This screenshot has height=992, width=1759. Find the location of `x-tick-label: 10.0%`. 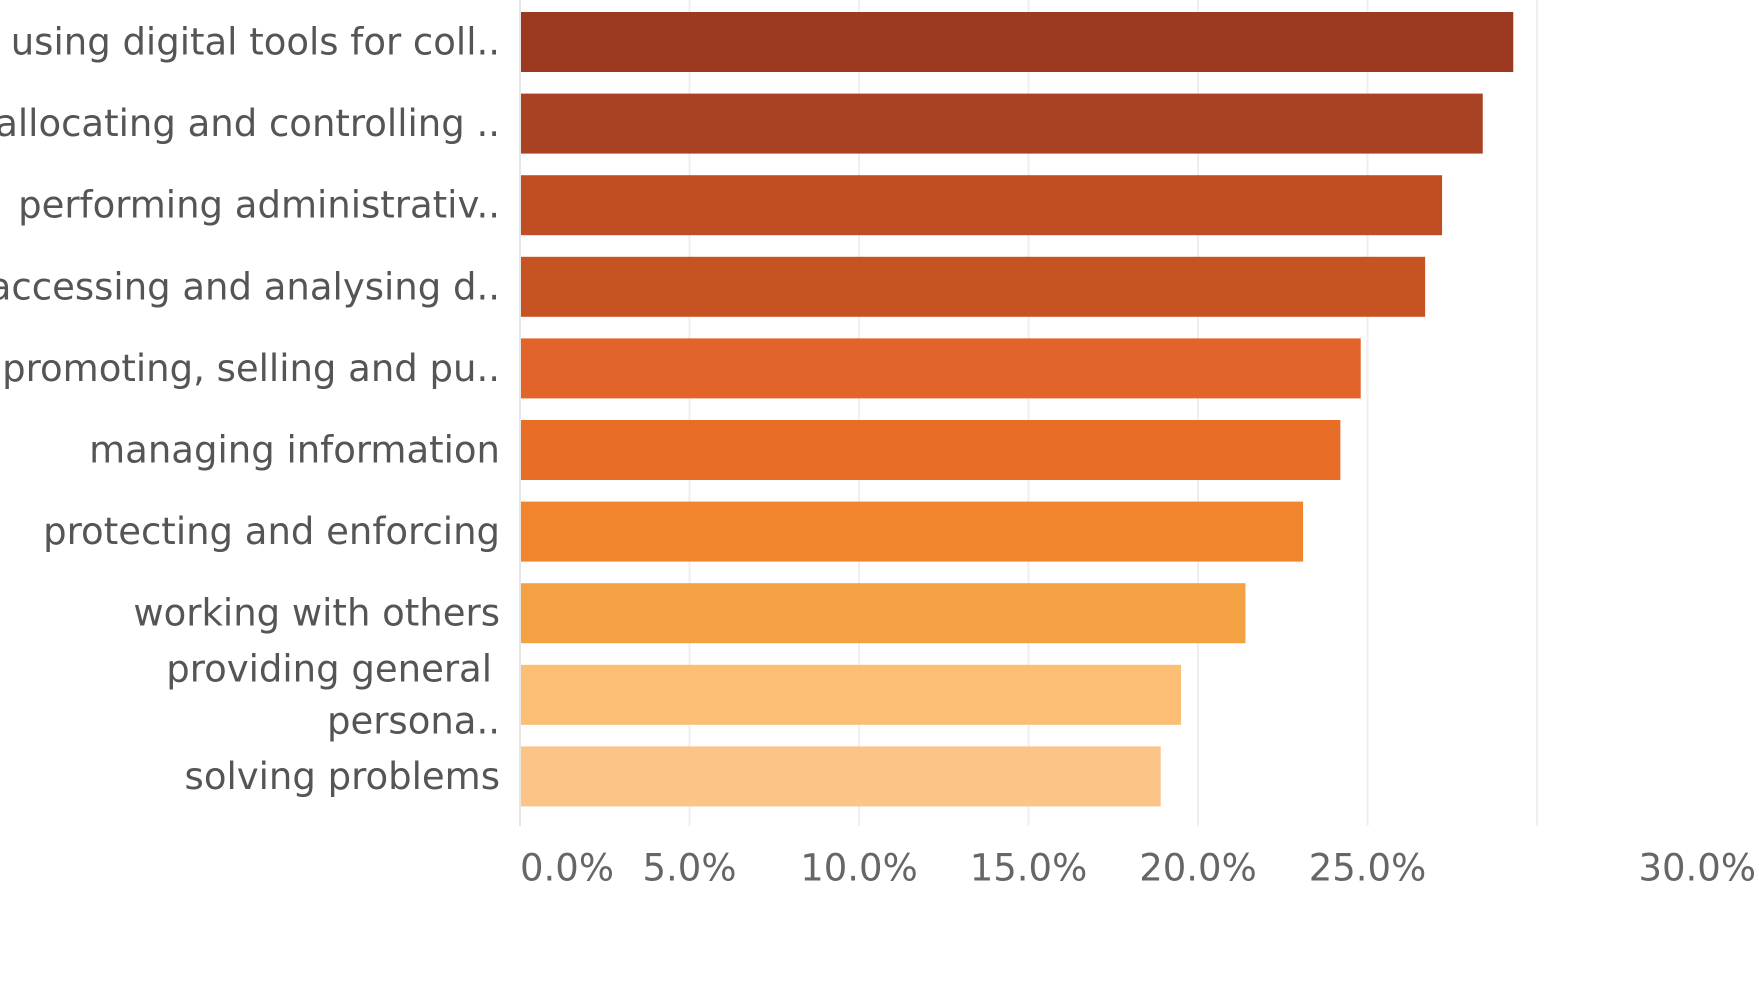

x-tick-label: 10.0% is located at coordinates (859, 868).